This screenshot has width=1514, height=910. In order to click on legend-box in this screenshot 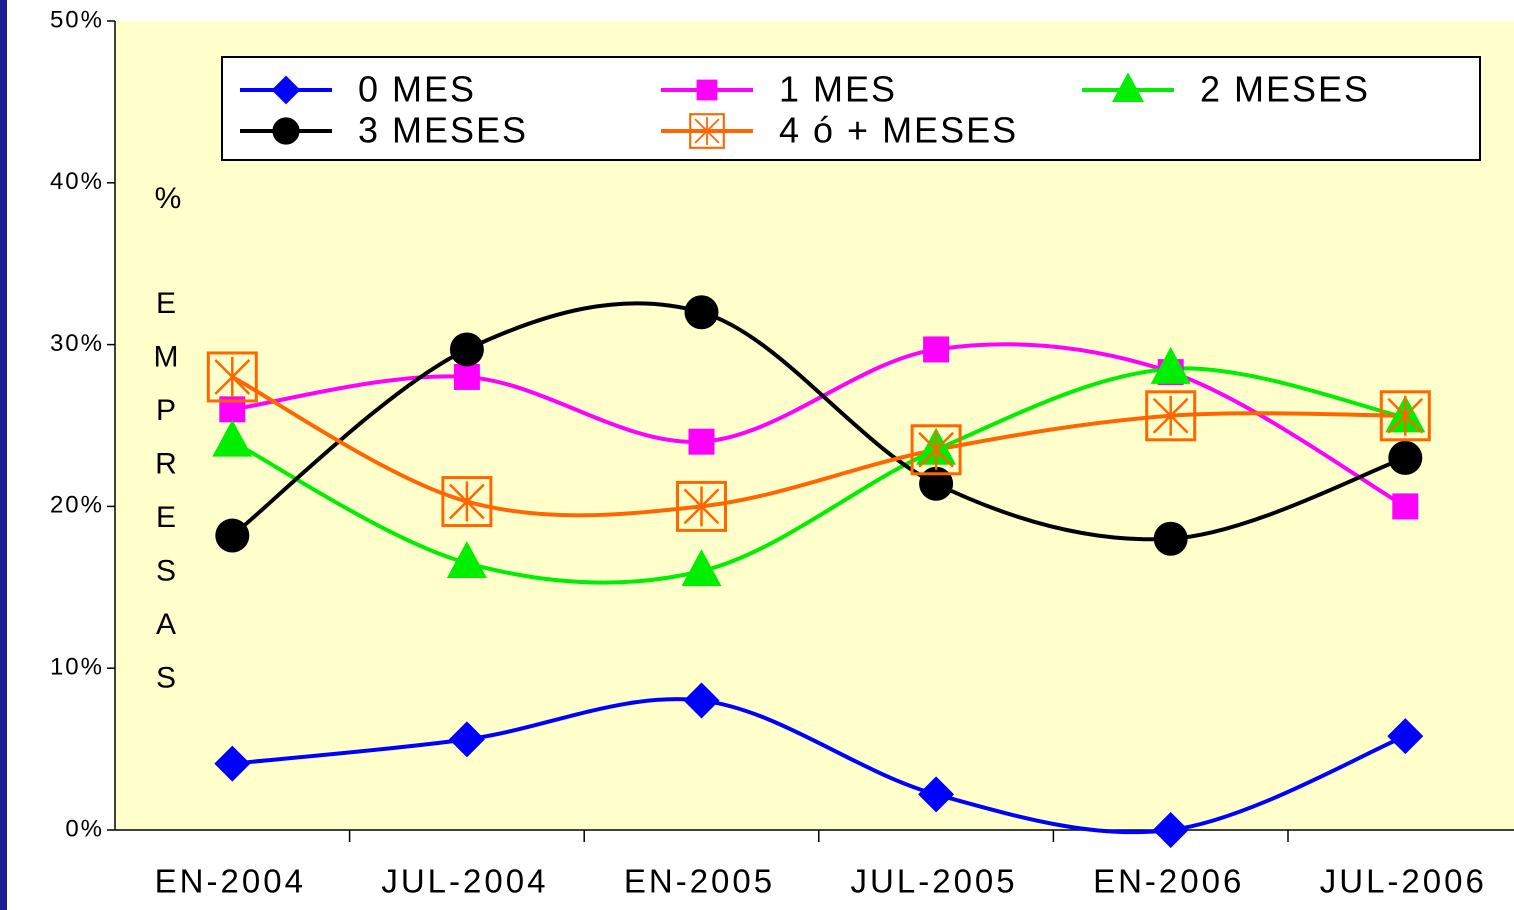, I will do `click(851, 108)`.